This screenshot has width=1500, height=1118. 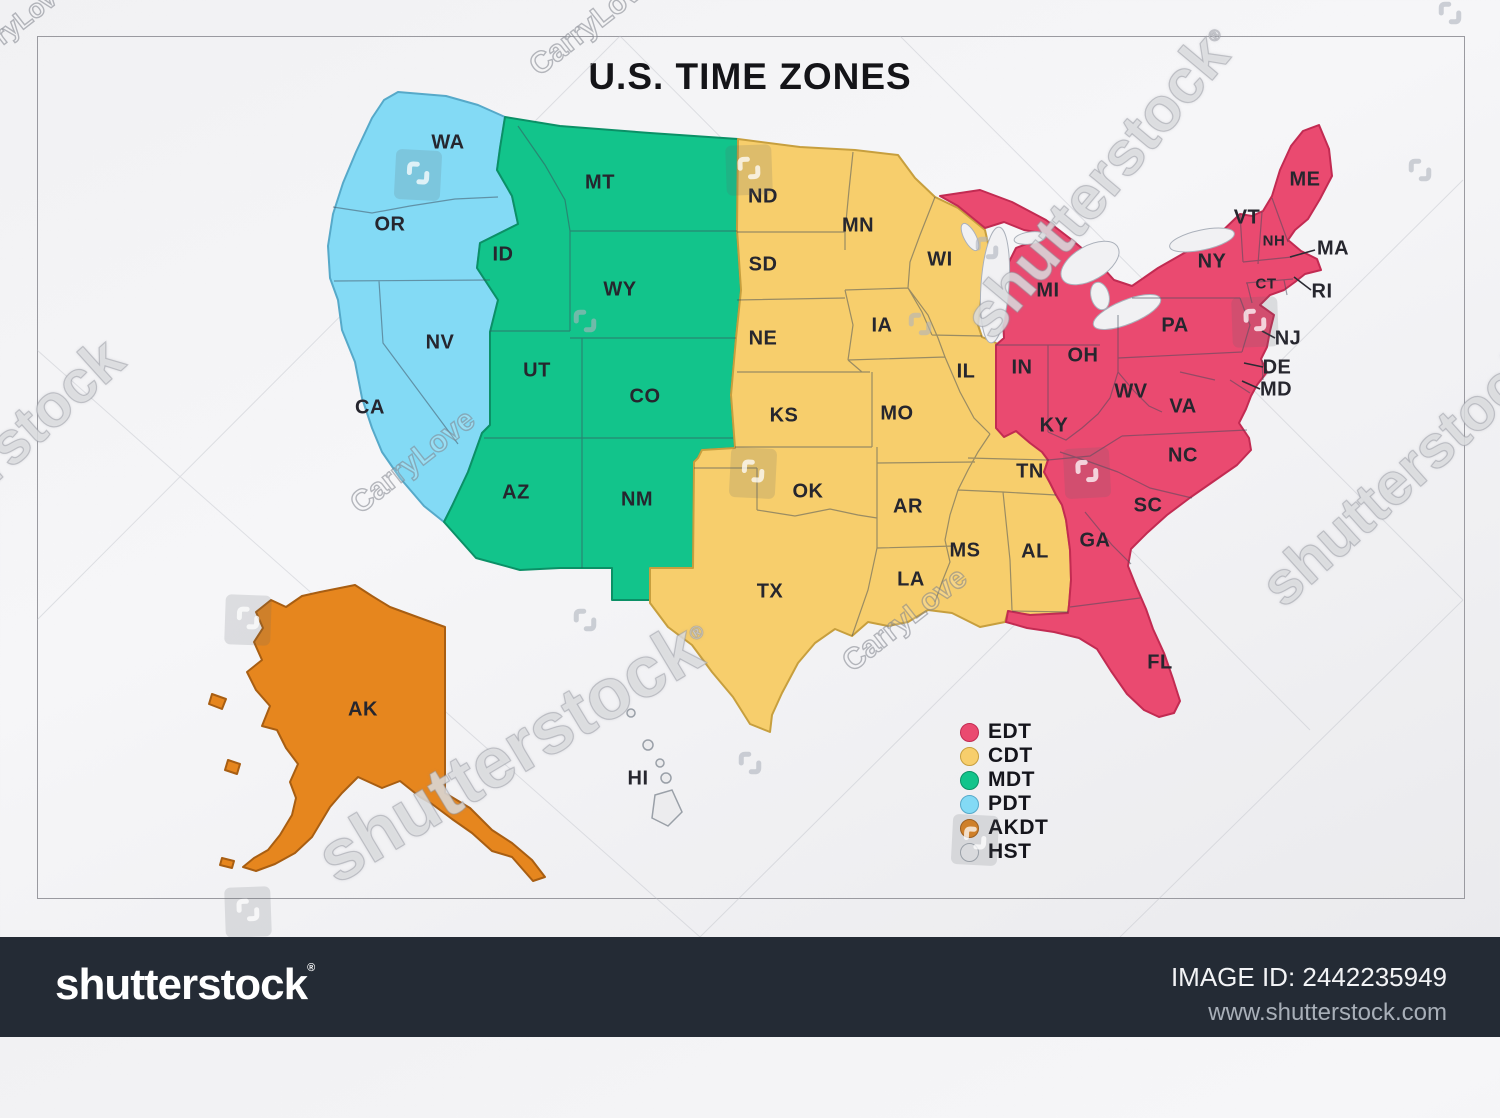 What do you see at coordinates (1288, 338) in the screenshot?
I see `state-label-nj: NJ` at bounding box center [1288, 338].